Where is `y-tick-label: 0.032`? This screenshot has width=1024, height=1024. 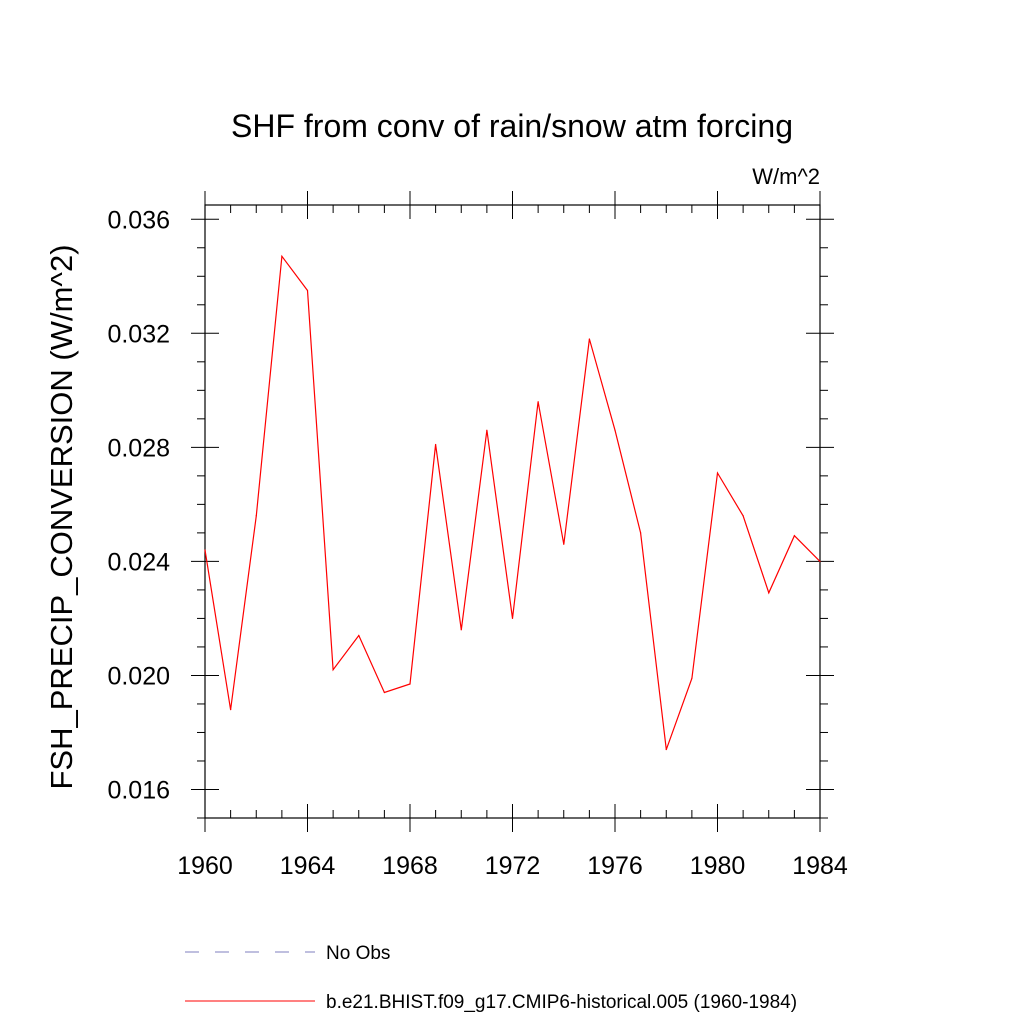 y-tick-label: 0.032 is located at coordinates (138, 334).